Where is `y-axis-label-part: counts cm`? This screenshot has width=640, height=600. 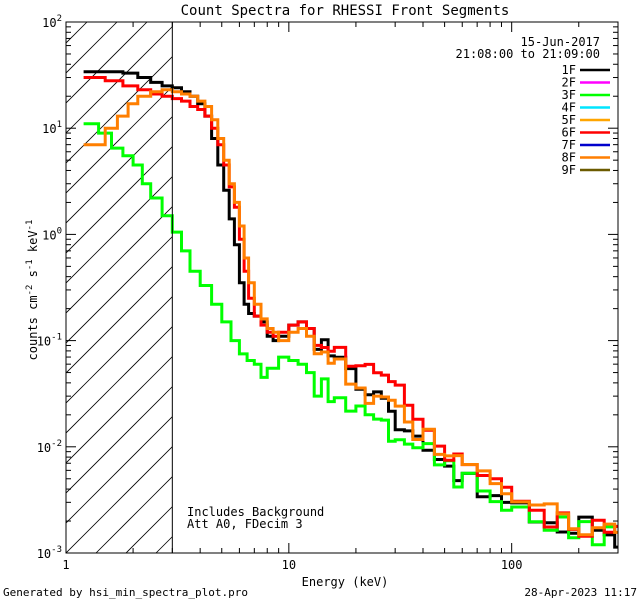
y-axis-label-part: counts cm is located at coordinates (33, 327).